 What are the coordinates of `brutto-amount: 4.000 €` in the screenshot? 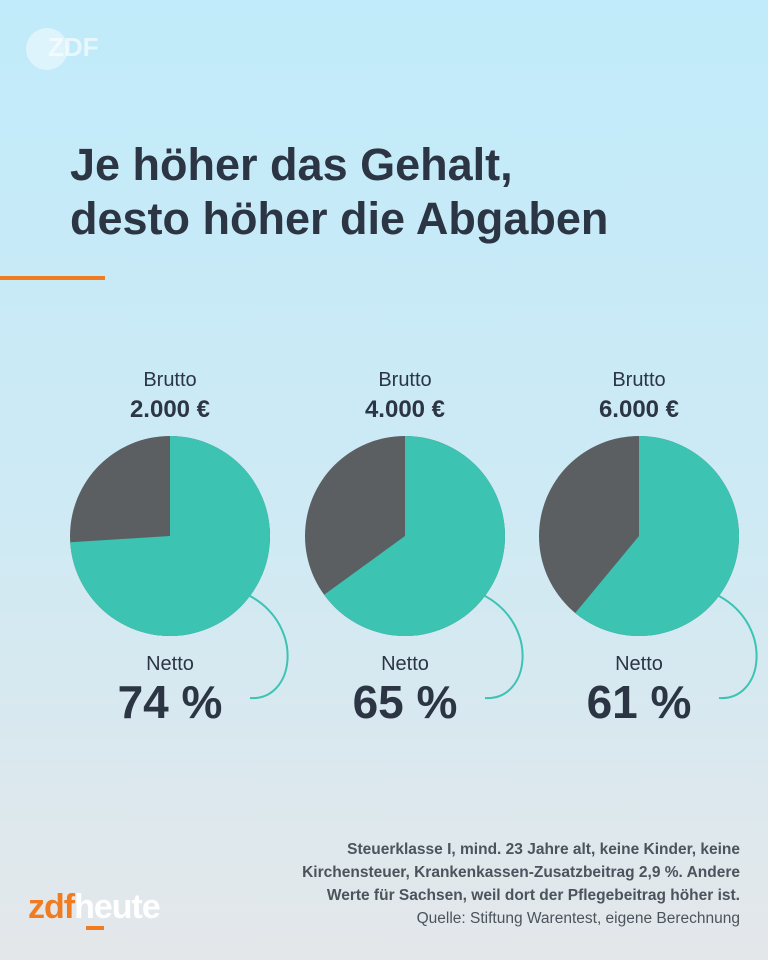 It's located at (405, 409).